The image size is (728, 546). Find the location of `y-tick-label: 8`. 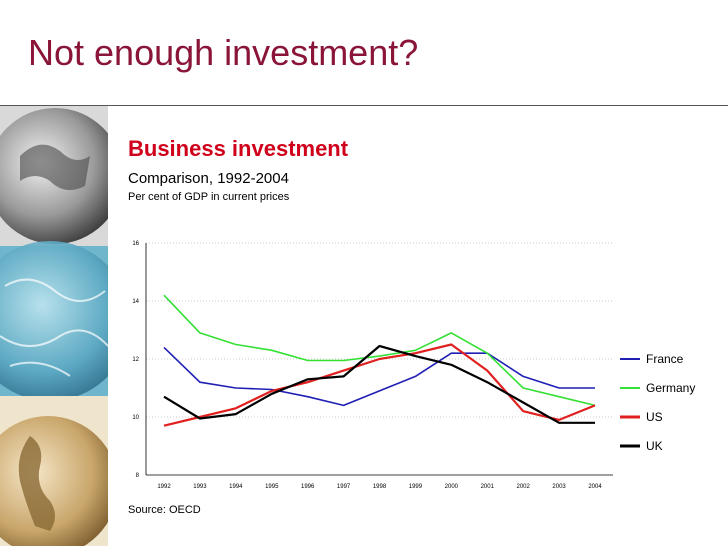

y-tick-label: 8 is located at coordinates (138, 476).